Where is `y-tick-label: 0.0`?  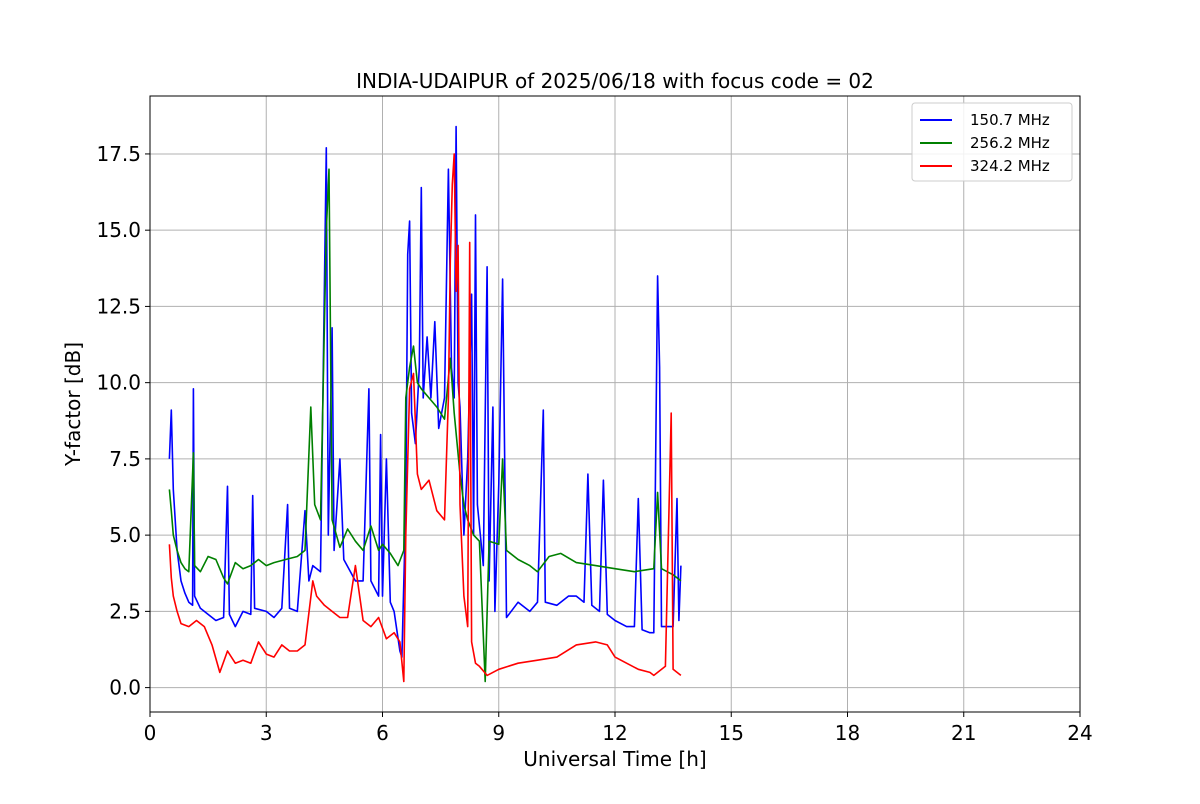 y-tick-label: 0.0 is located at coordinates (125, 688).